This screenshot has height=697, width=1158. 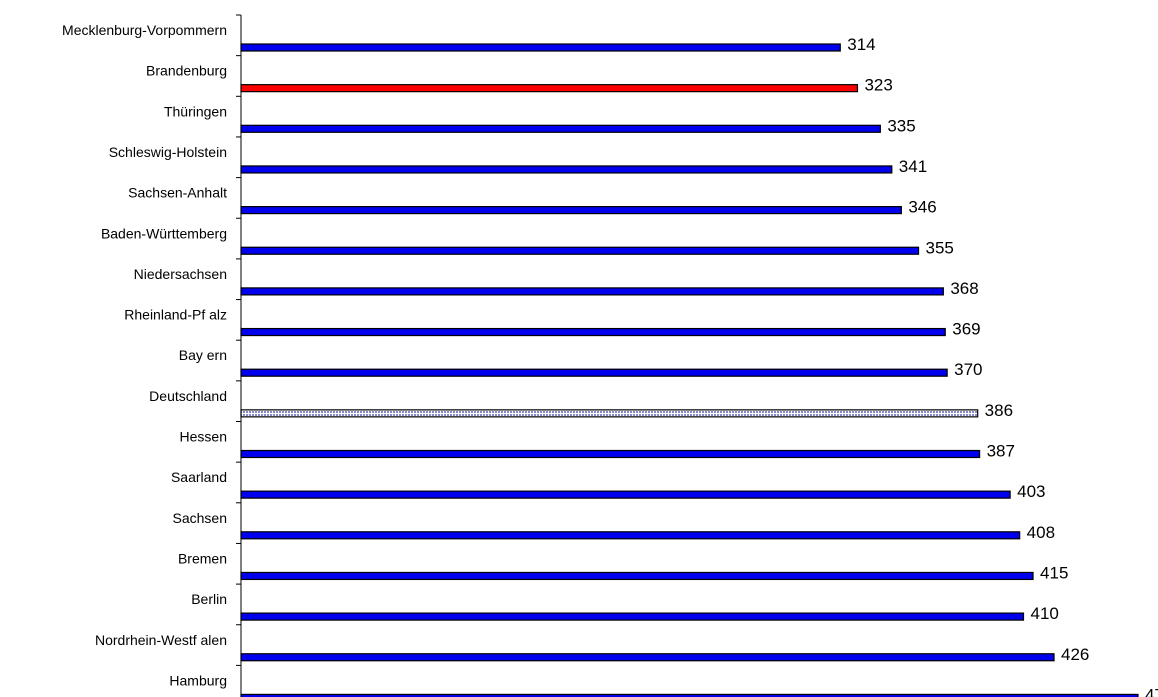 What do you see at coordinates (1044, 613) in the screenshot?
I see `data-label: 410` at bounding box center [1044, 613].